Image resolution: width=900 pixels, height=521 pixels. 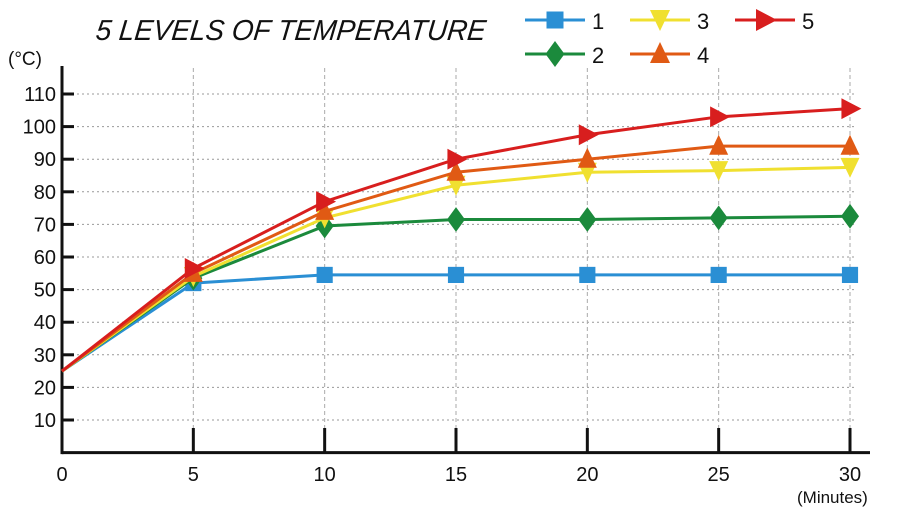 I want to click on x-tick-label: 0, so click(x=61, y=475).